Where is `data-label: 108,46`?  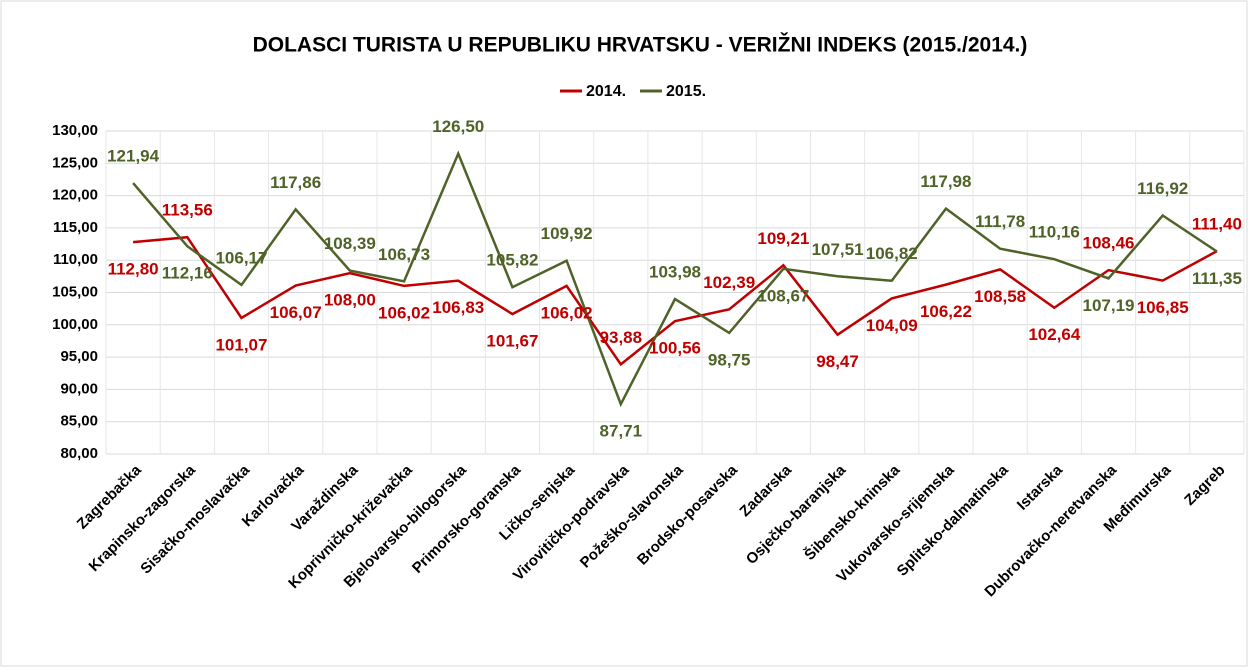 data-label: 108,46 is located at coordinates (1109, 243).